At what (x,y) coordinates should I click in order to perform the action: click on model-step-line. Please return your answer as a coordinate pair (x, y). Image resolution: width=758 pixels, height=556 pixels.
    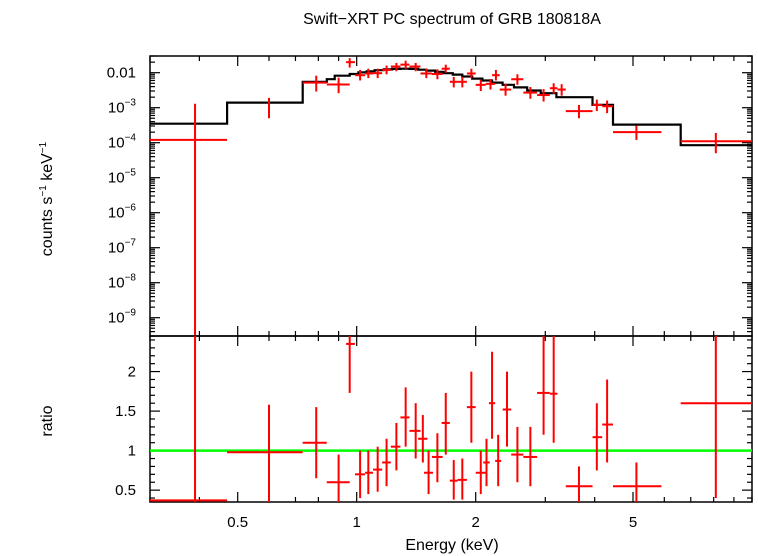
    Looking at the image, I should click on (451, 107).